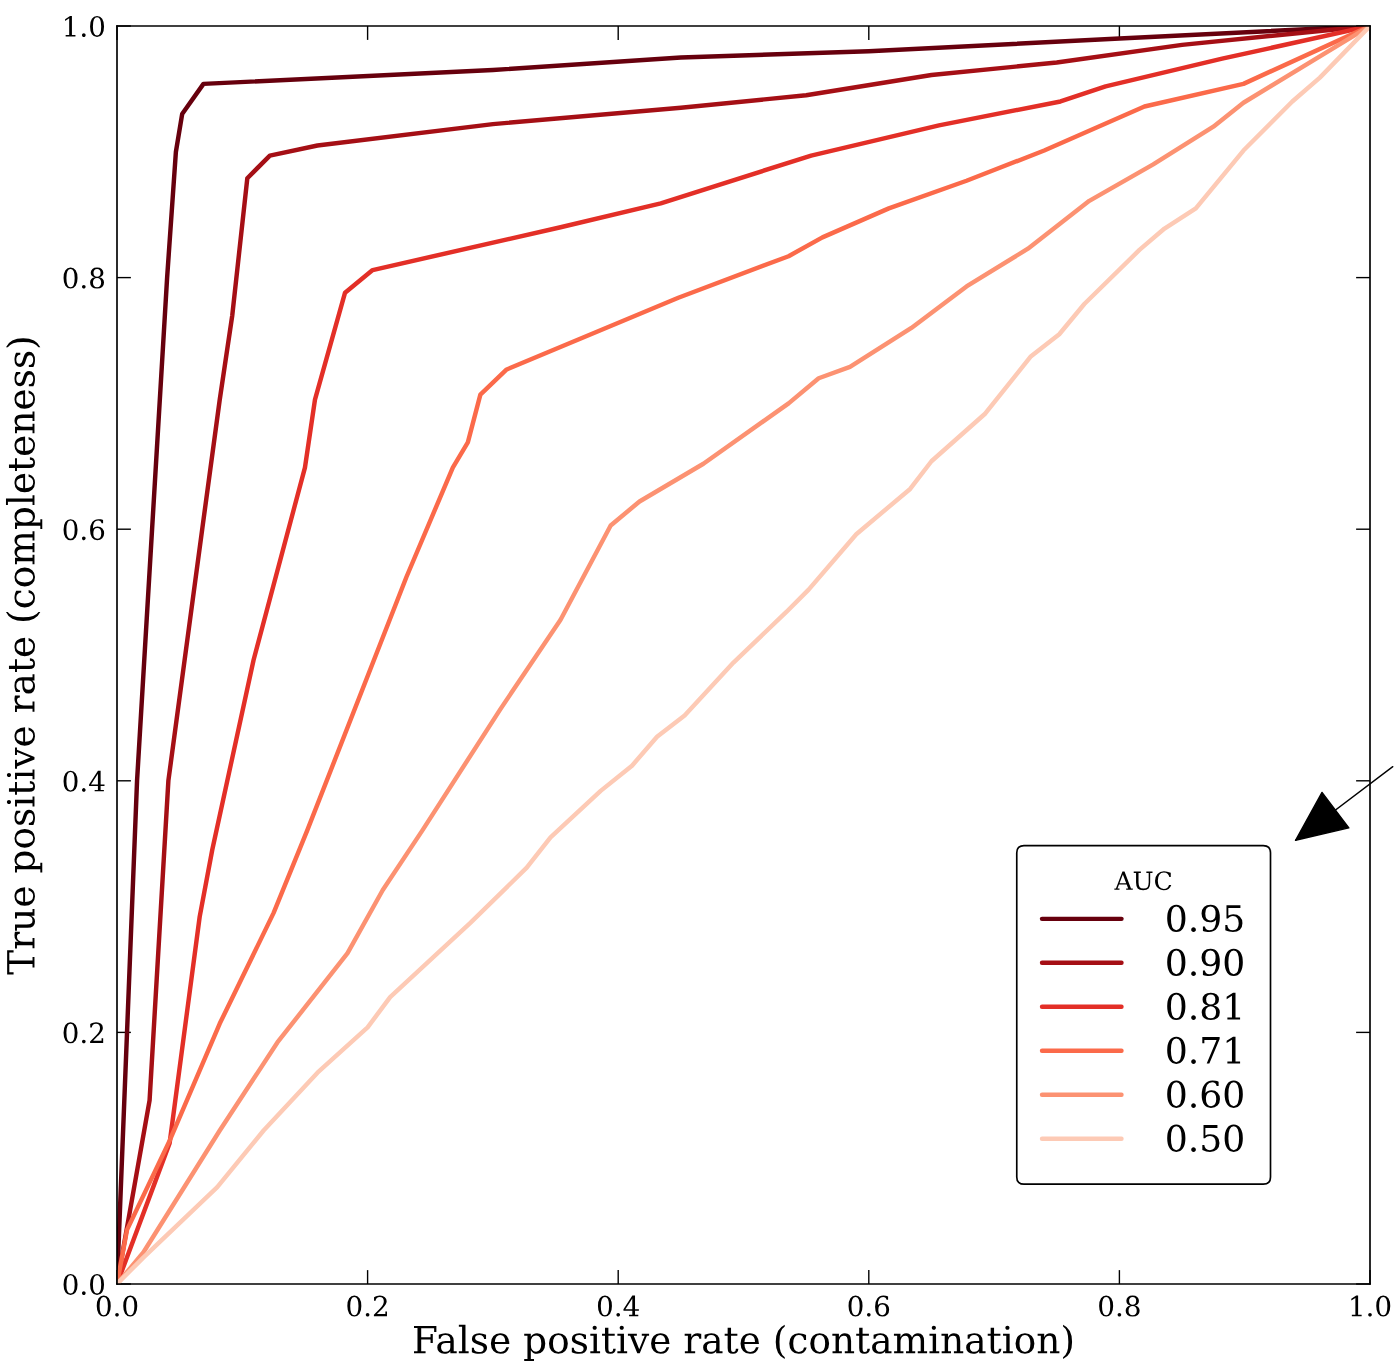 The height and width of the screenshot is (1365, 1395). What do you see at coordinates (1143, 881) in the screenshot?
I see `legend-title: AUC` at bounding box center [1143, 881].